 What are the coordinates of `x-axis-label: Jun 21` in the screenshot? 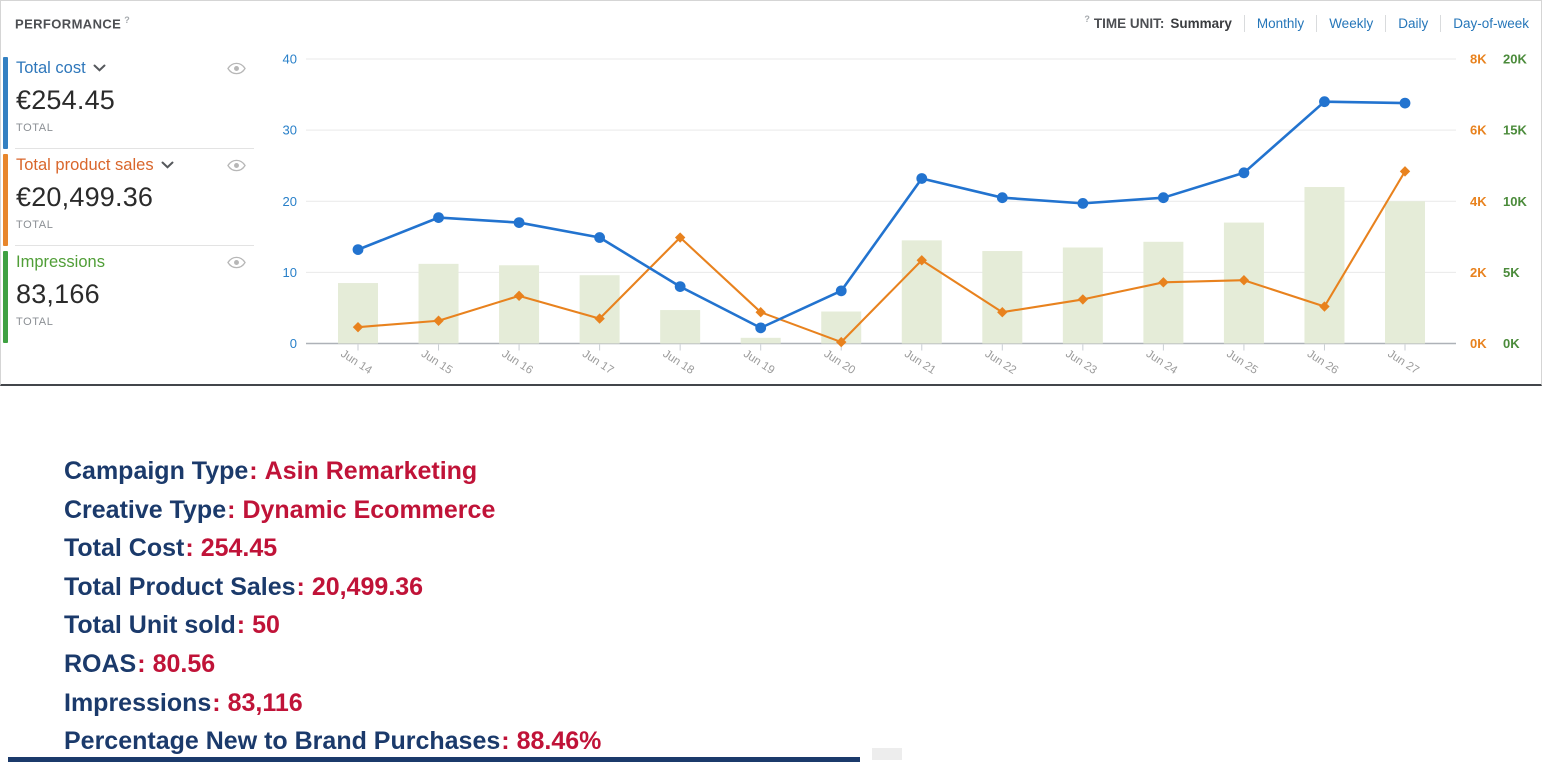 It's located at (919, 362).